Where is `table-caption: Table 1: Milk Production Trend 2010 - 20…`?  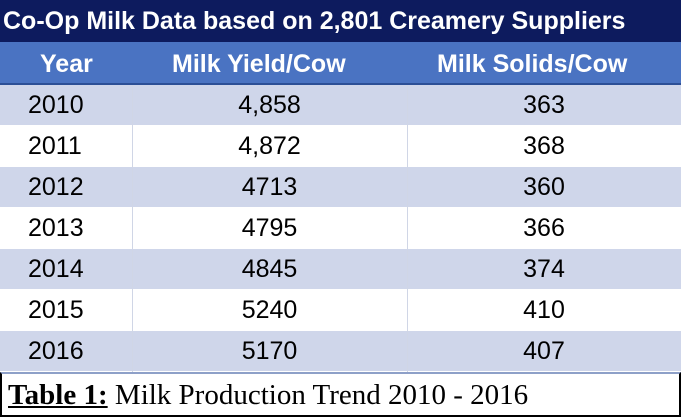 table-caption: Table 1: Milk Production Trend 2010 - 20… is located at coordinates (268, 395).